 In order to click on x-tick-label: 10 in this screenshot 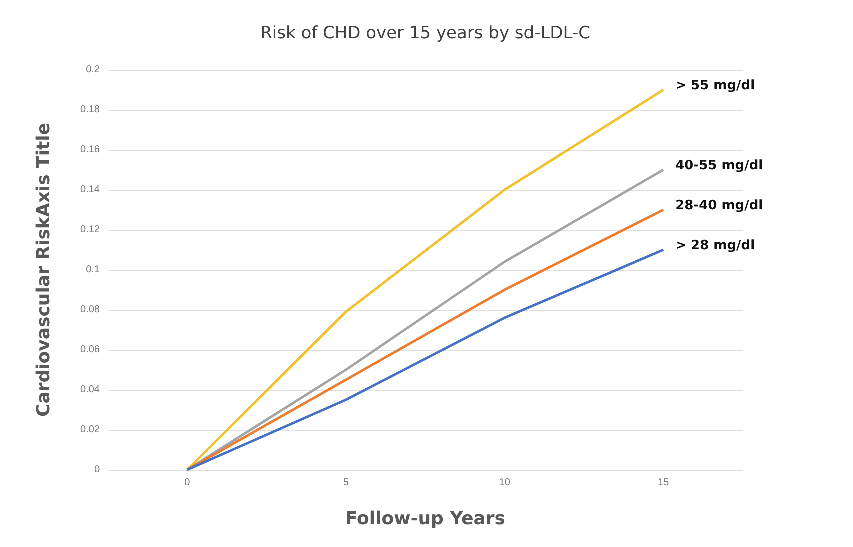, I will do `click(505, 483)`.